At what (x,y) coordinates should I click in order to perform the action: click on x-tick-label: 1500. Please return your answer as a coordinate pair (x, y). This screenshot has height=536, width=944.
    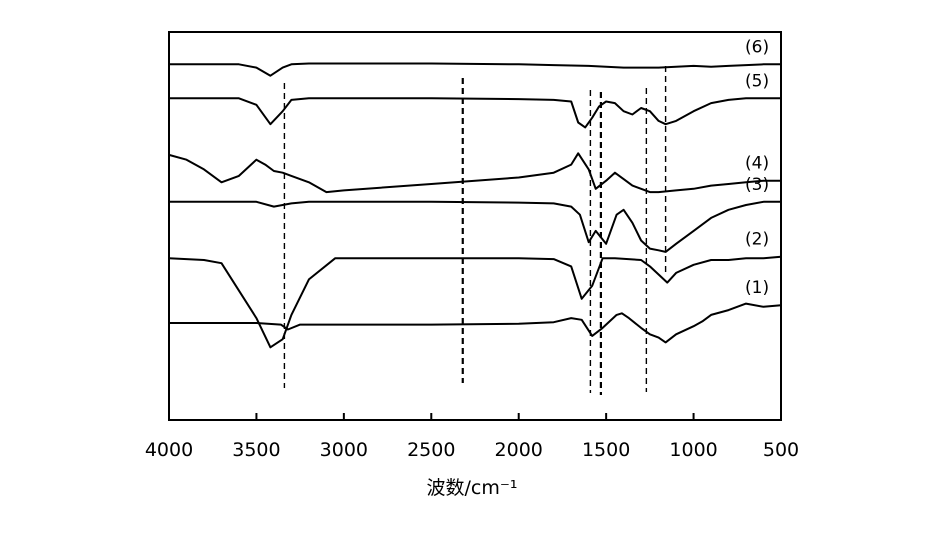
    Looking at the image, I should click on (606, 450).